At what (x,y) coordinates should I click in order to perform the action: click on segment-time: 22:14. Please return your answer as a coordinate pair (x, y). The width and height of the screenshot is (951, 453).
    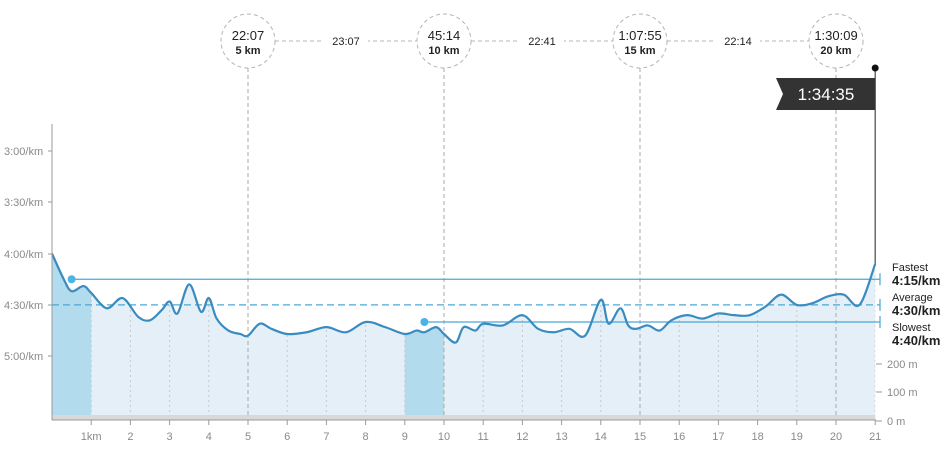
    Looking at the image, I should click on (738, 42).